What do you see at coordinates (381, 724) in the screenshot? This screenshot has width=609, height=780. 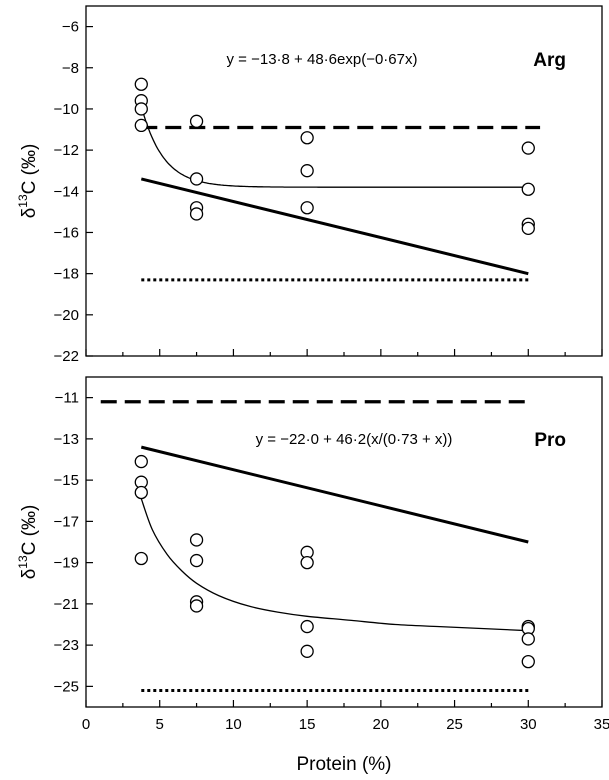 I see `x-tick-label-4: 20` at bounding box center [381, 724].